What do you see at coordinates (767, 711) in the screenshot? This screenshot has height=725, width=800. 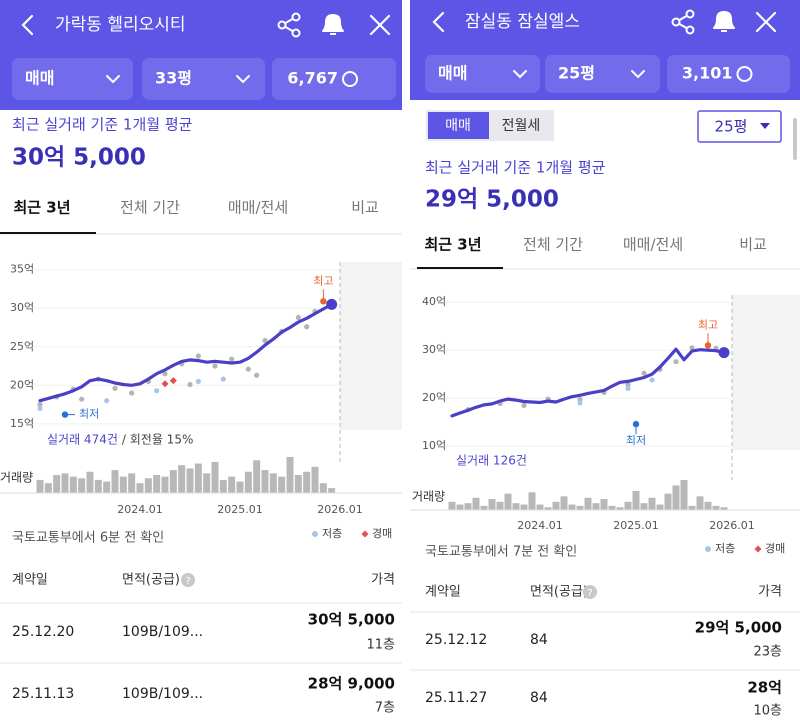 I see `cell-floor: 10층` at bounding box center [767, 711].